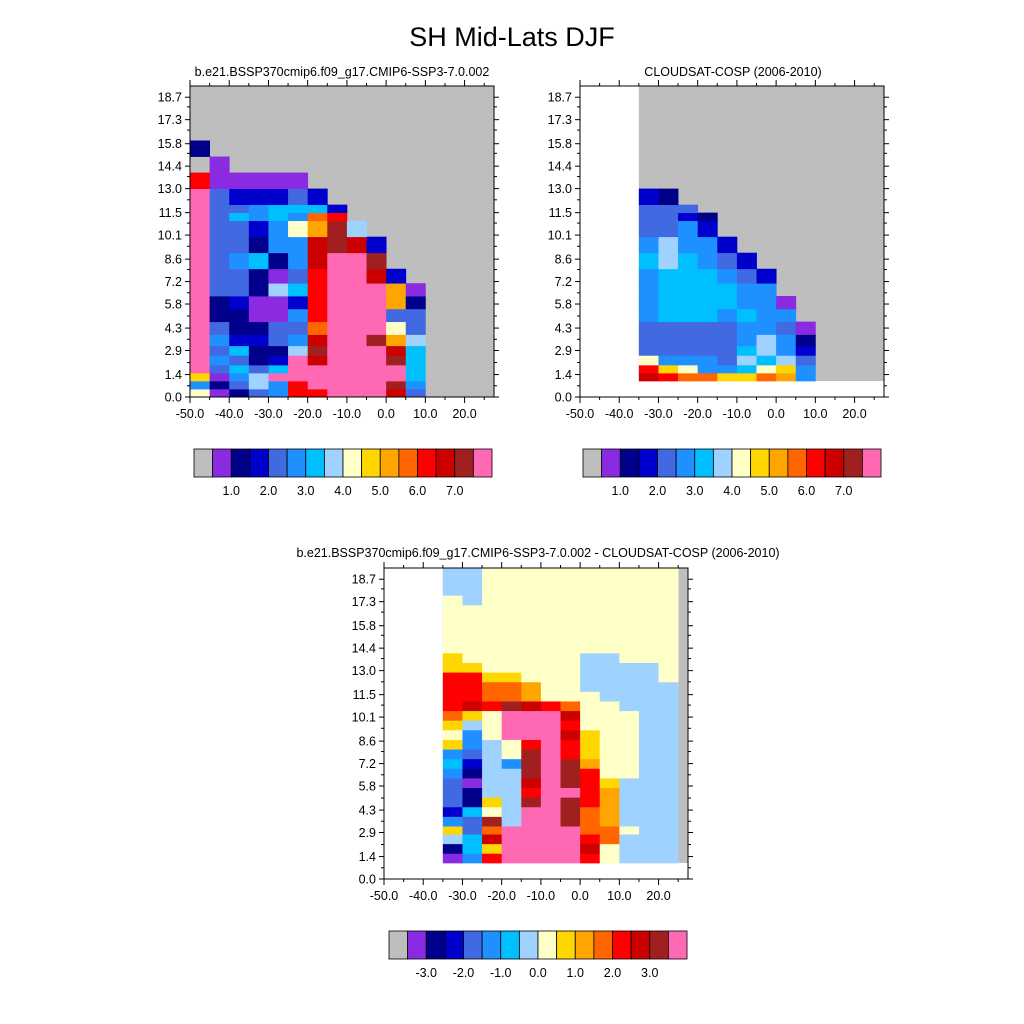 The image size is (1024, 1024). I want to click on y-tick-label: 1.4, so click(173, 375).